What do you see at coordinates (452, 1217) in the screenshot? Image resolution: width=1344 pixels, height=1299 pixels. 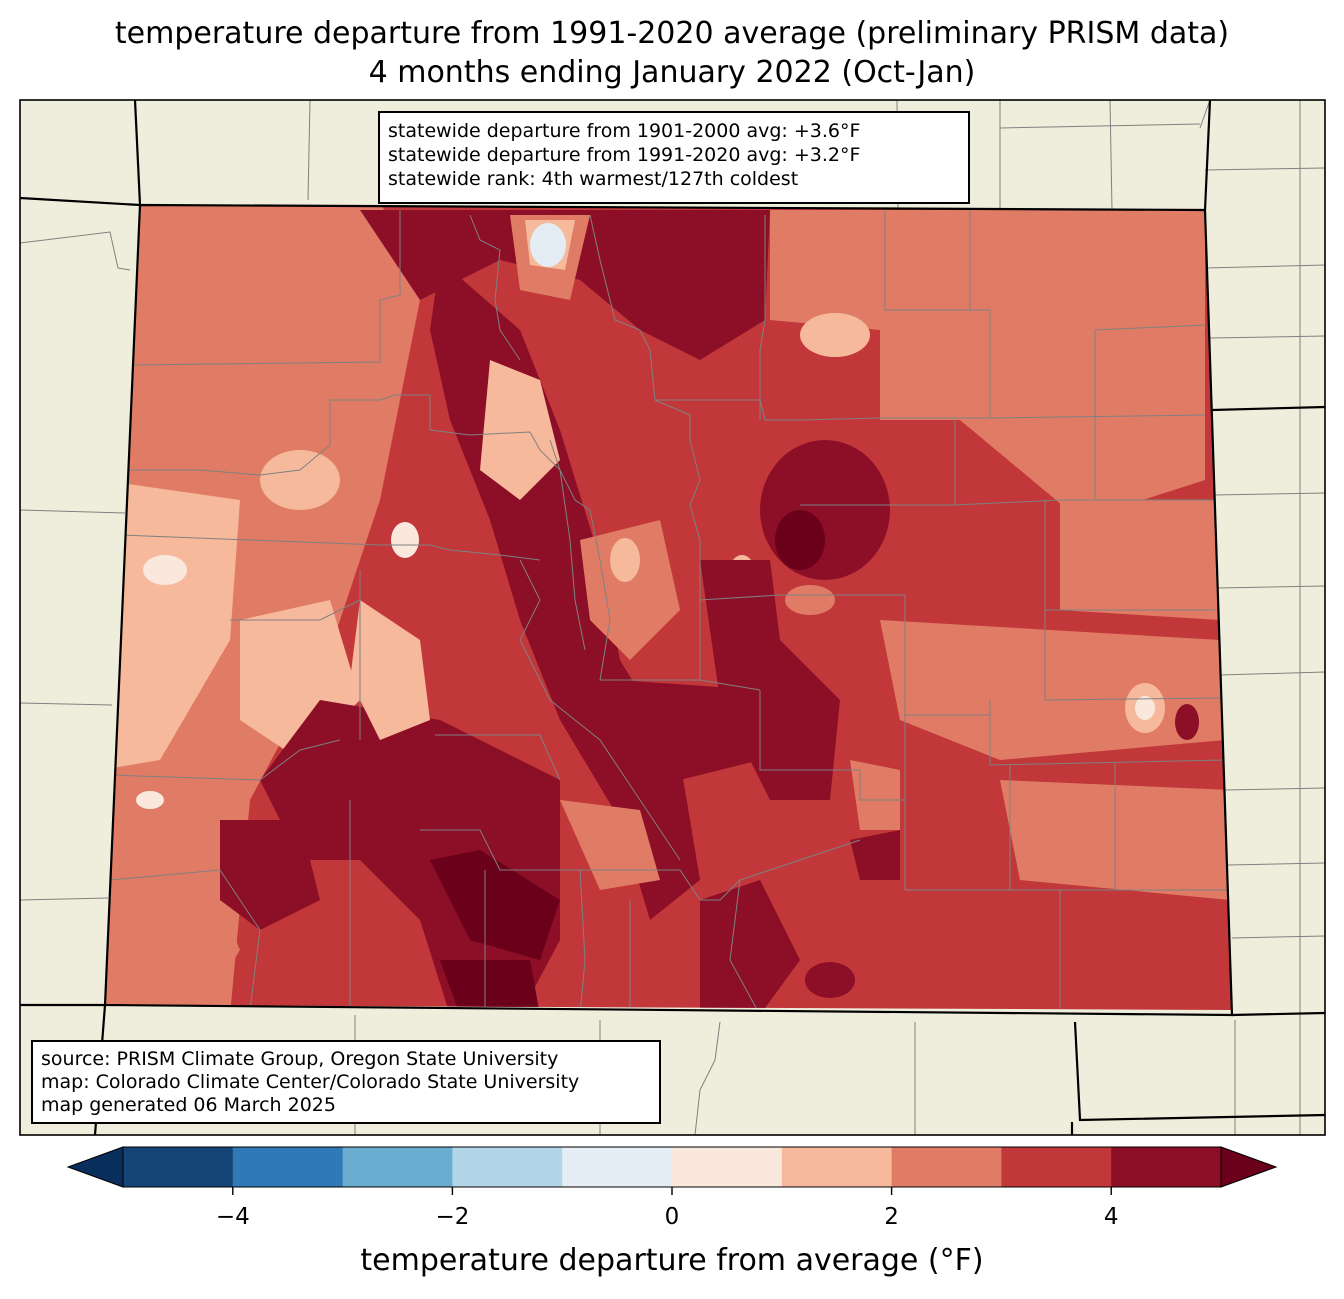 I see `colorbar-tick-label: −2` at bounding box center [452, 1217].